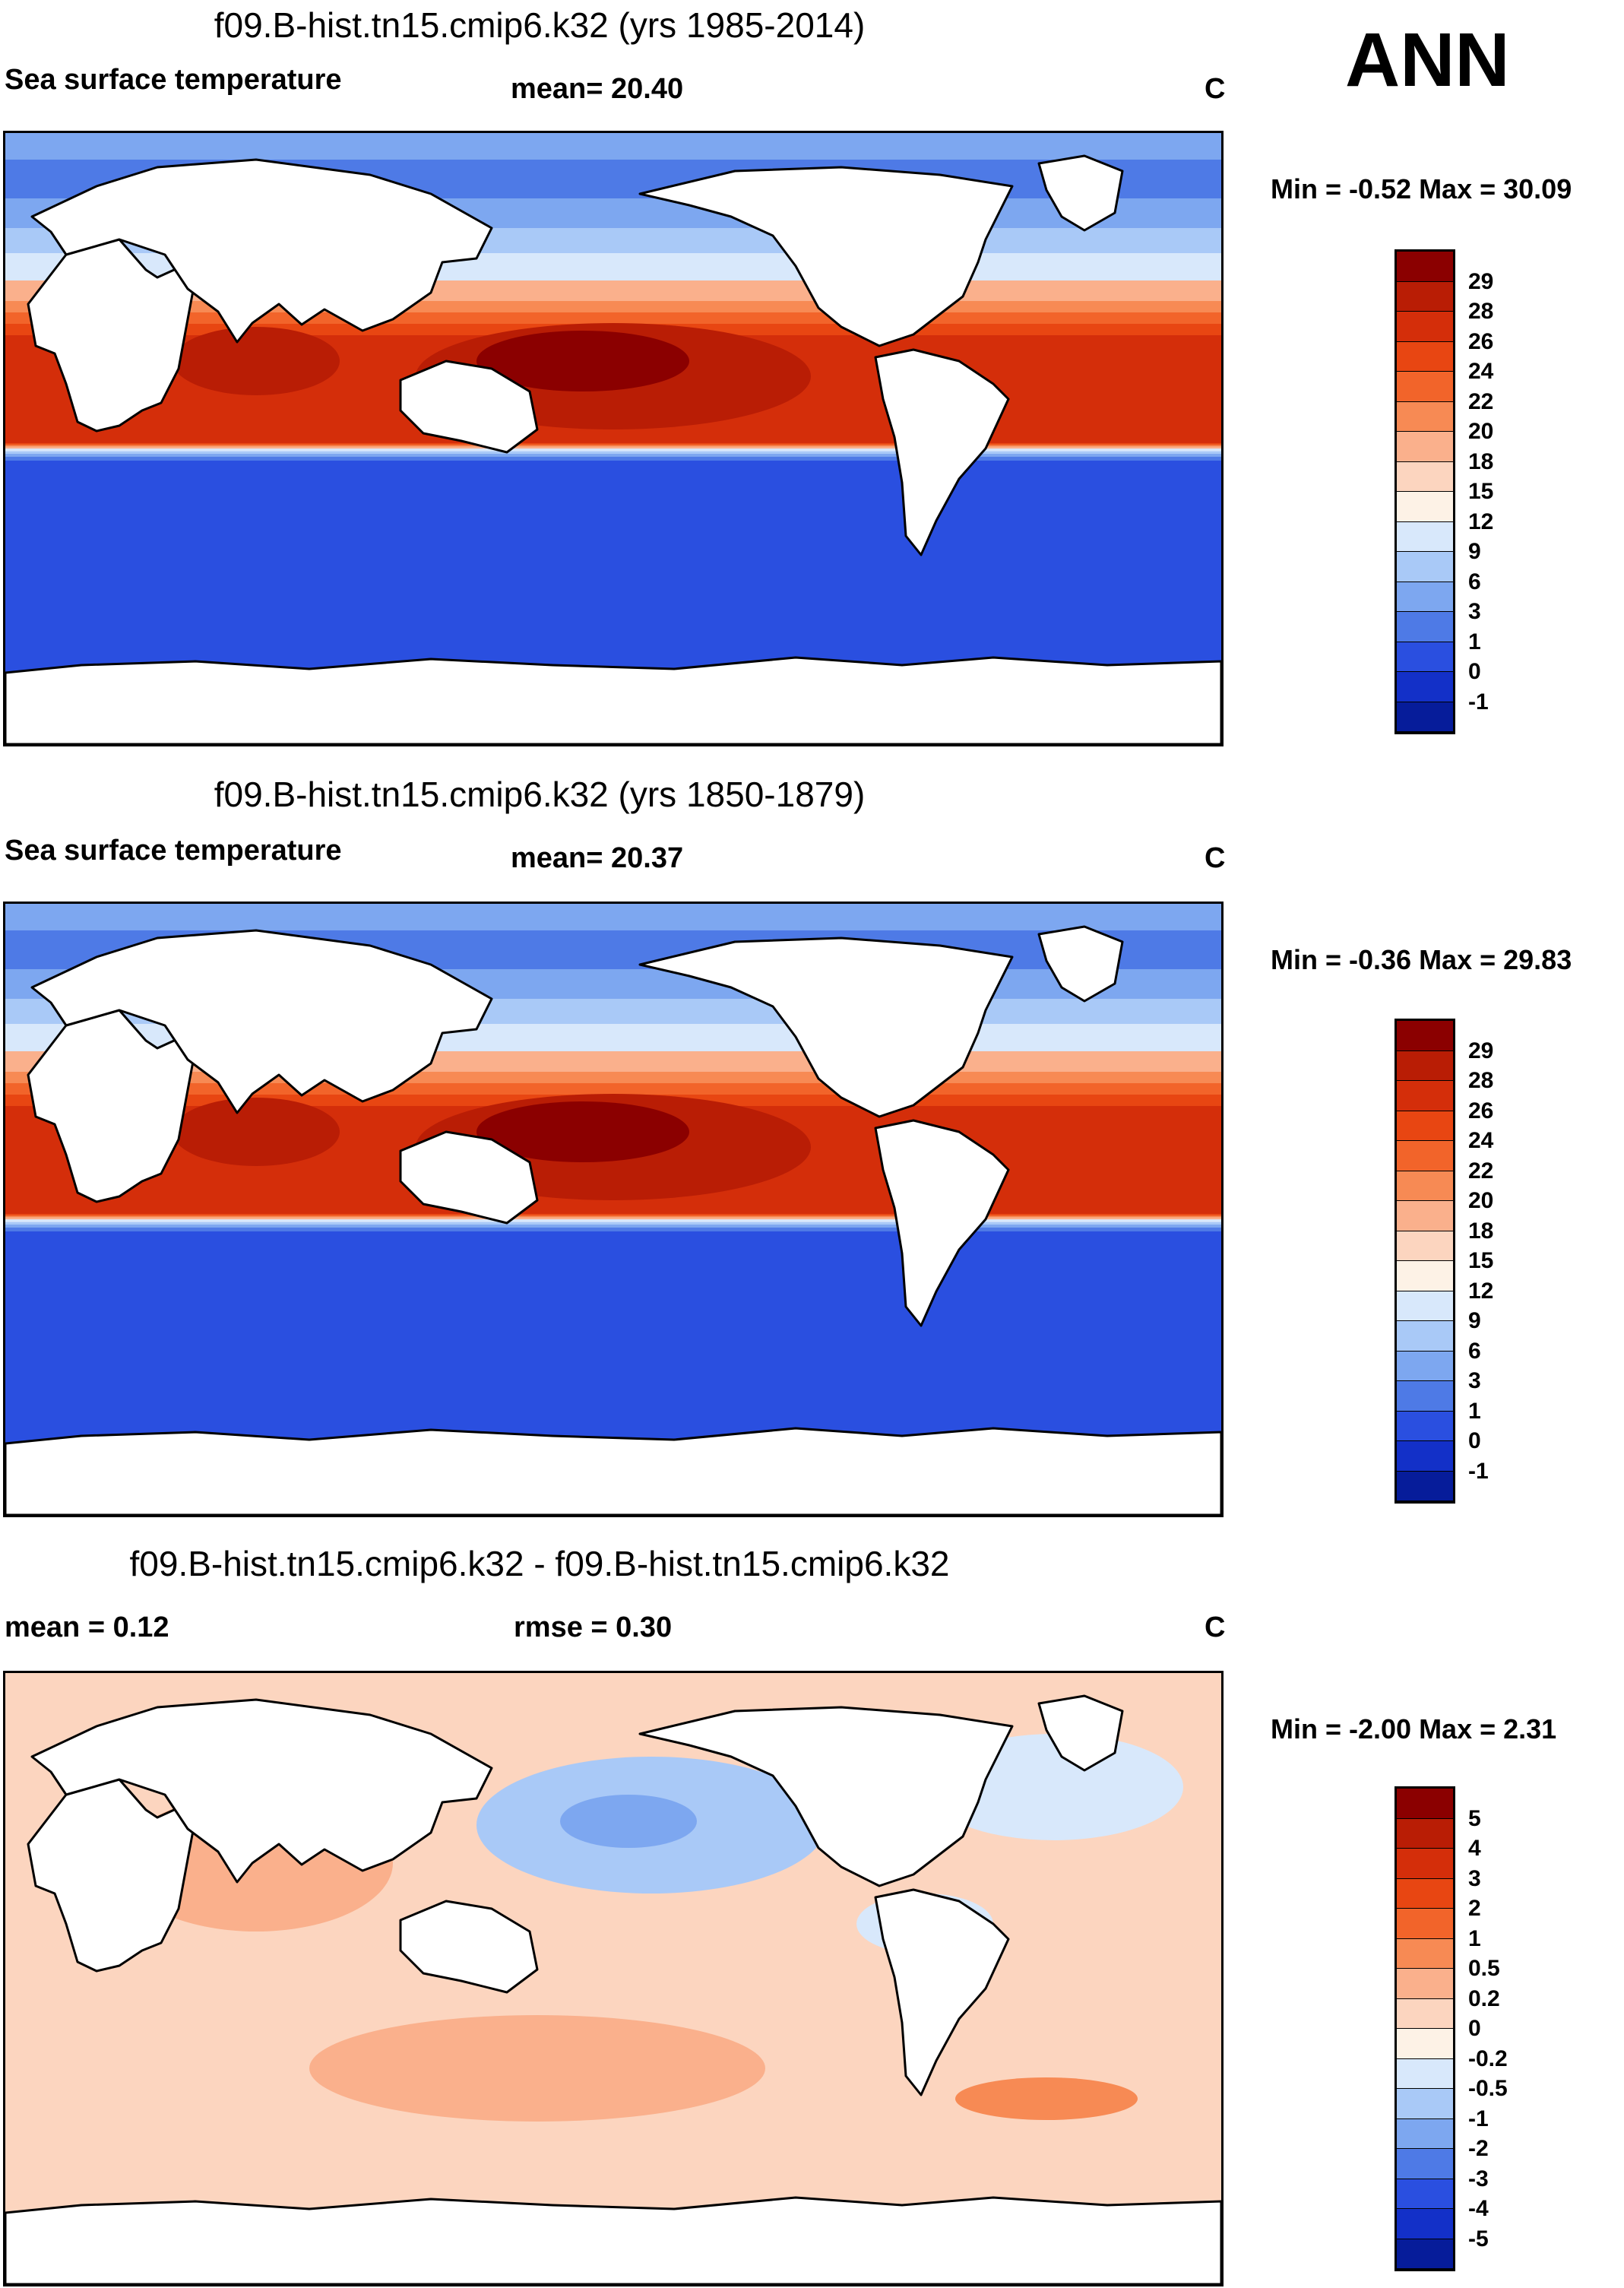 The image size is (1624, 2288). What do you see at coordinates (1474, 551) in the screenshot?
I see `colorbar-tick-label: 9` at bounding box center [1474, 551].